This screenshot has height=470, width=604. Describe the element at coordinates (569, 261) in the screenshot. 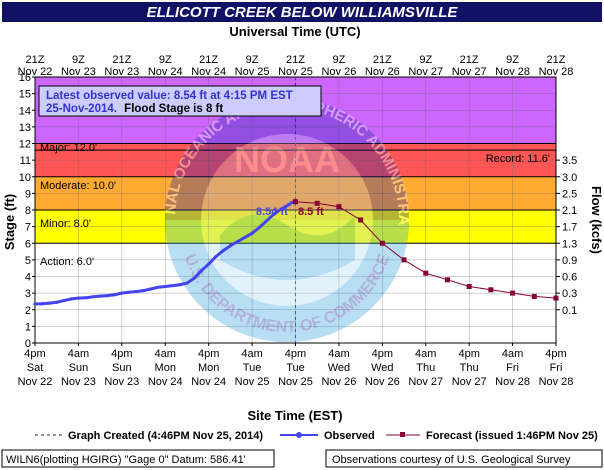

I see `flow-tick-label: 0.9` at that location.